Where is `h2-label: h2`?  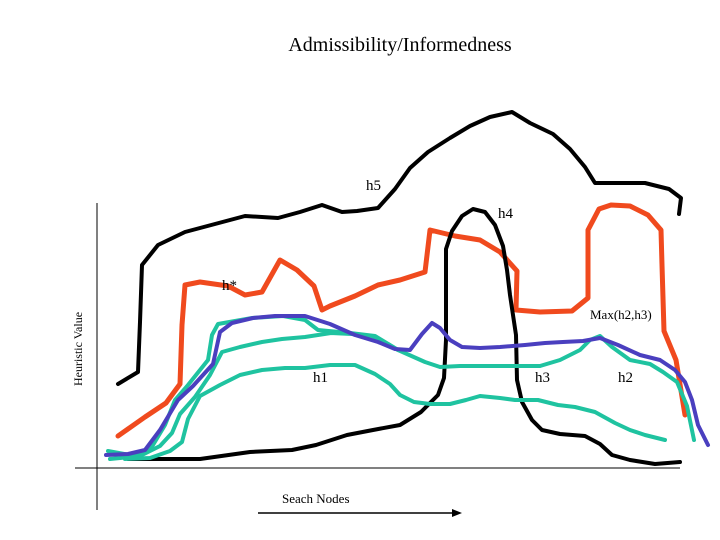 h2-label: h2 is located at coordinates (625, 378).